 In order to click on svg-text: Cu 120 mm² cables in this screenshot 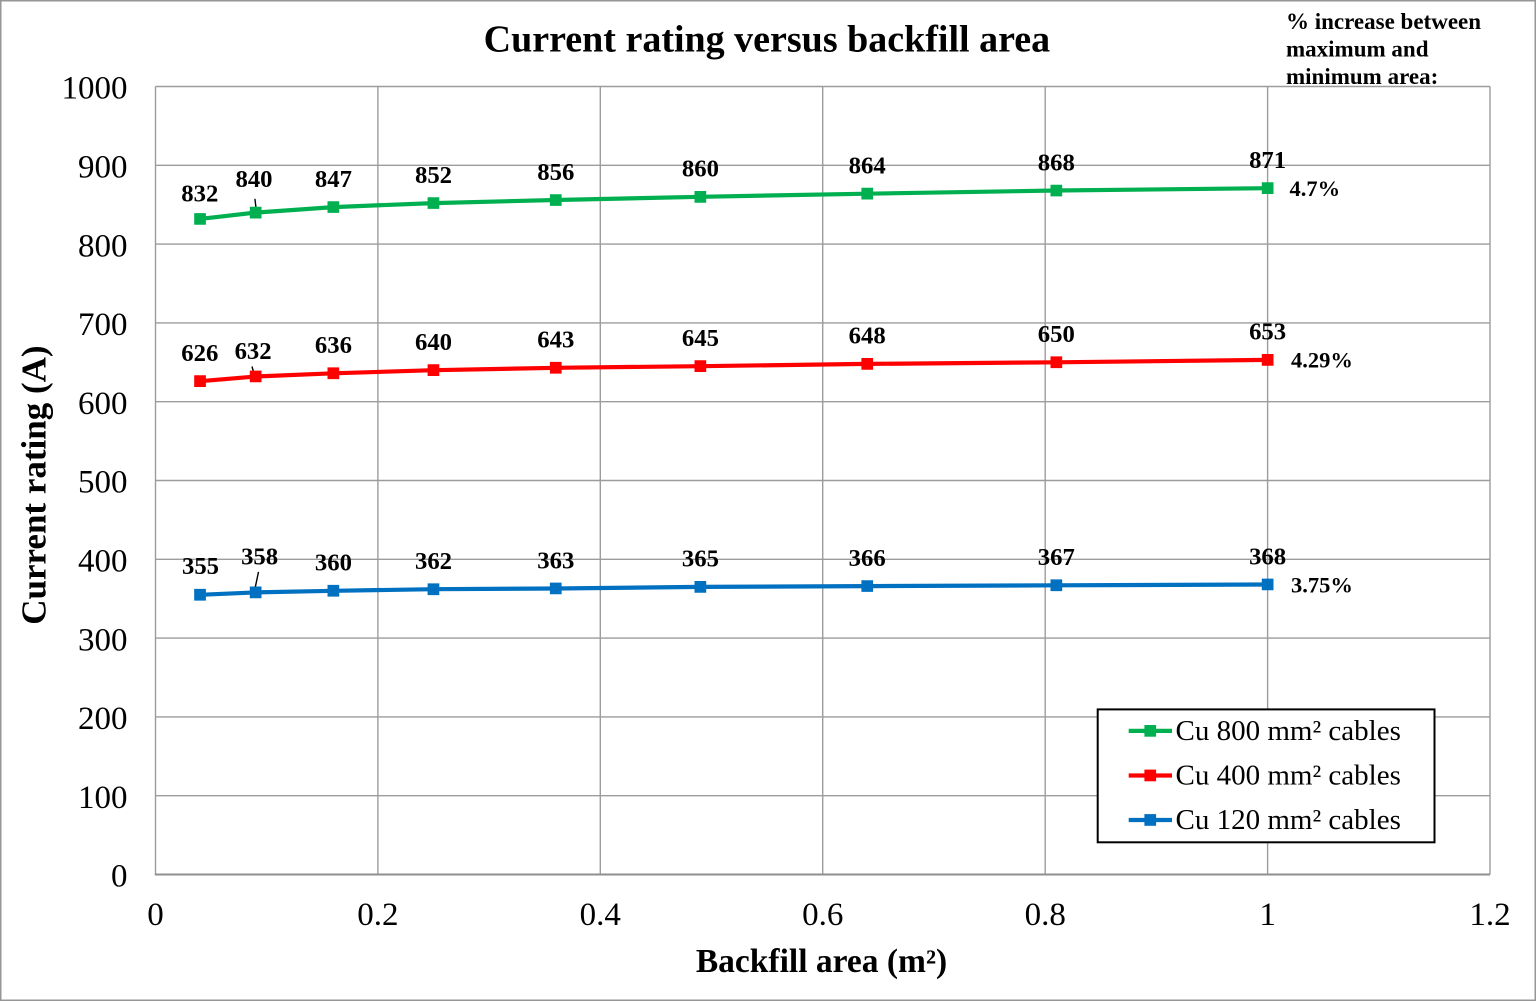, I will do `click(1288, 820)`.